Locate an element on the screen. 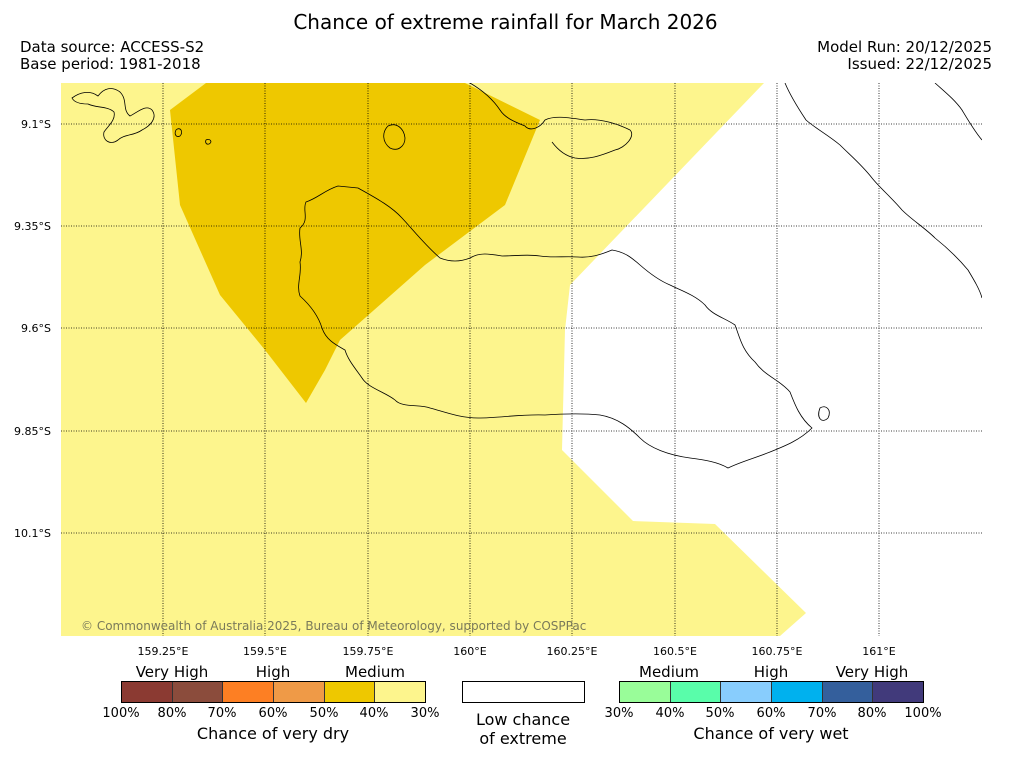 The height and width of the screenshot is (758, 1011). dry-tick: 50% is located at coordinates (324, 713).